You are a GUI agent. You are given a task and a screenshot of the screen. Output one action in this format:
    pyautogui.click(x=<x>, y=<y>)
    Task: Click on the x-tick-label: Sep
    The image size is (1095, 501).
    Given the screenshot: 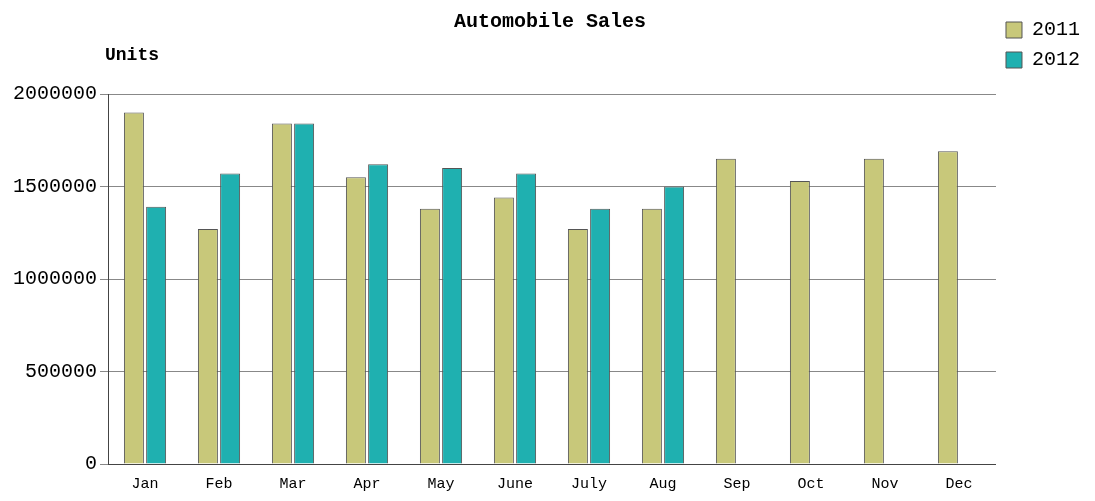 What is the action you would take?
    pyautogui.click(x=737, y=484)
    